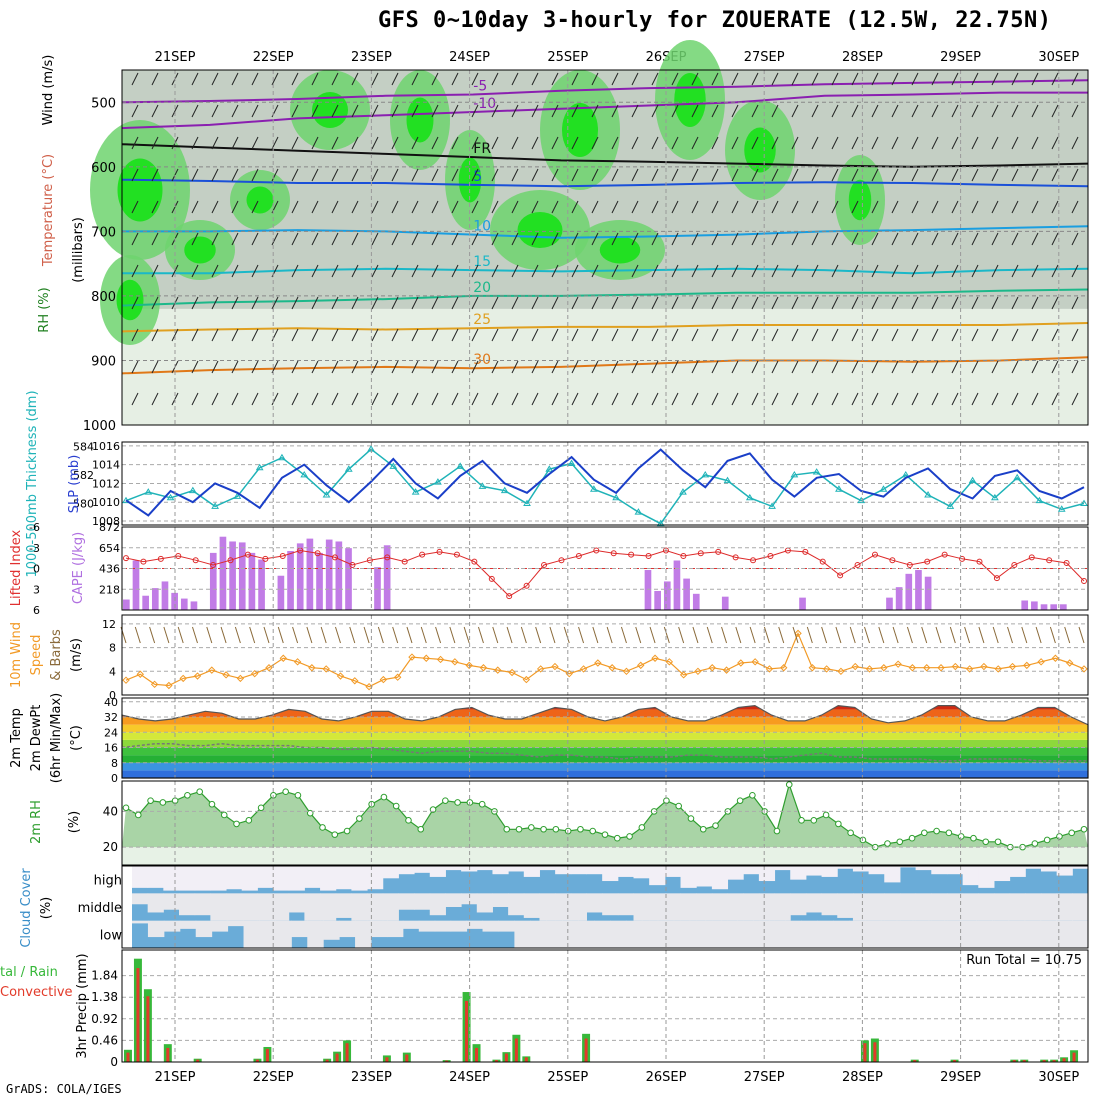 This screenshot has width=1100, height=1104. Describe the element at coordinates (1058, 1077) in the screenshot. I see `date-tick-bottom: 30SEP` at that location.